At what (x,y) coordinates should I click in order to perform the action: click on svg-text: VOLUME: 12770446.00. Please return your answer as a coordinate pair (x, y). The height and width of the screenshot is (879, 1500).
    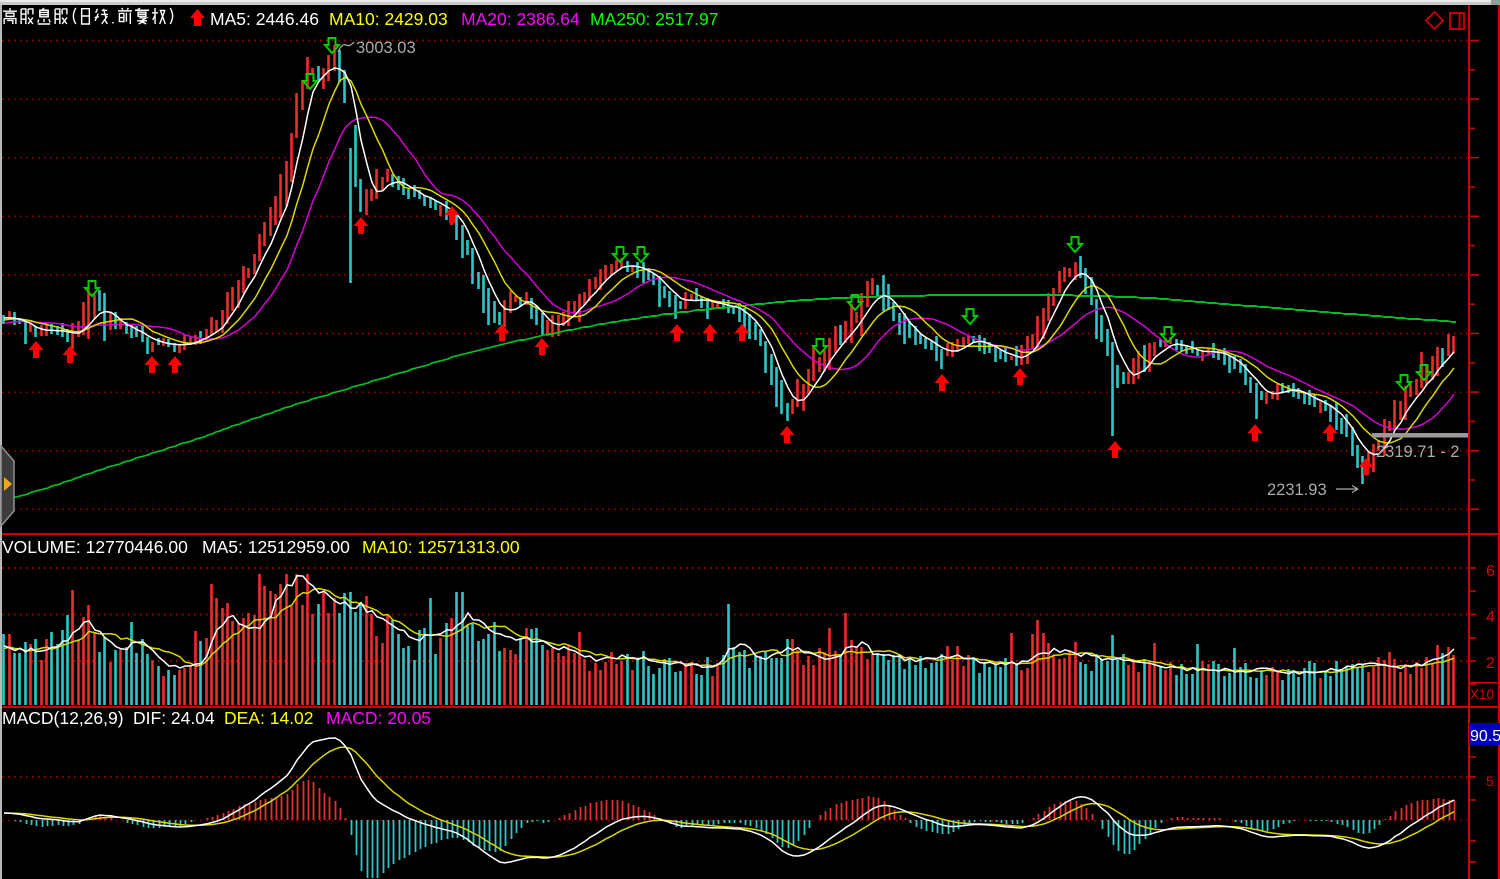
    Looking at the image, I should click on (95, 547).